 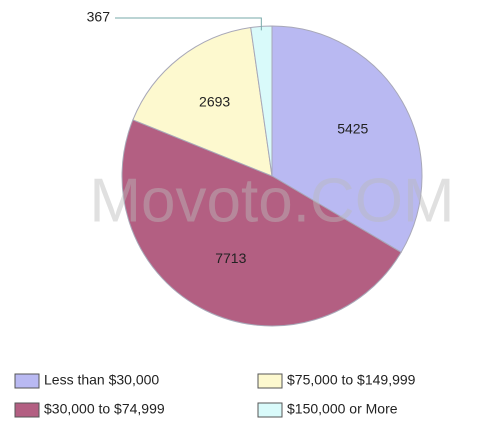 What do you see at coordinates (104, 409) in the screenshot?
I see `legend-label: $30,000 to $74,999` at bounding box center [104, 409].